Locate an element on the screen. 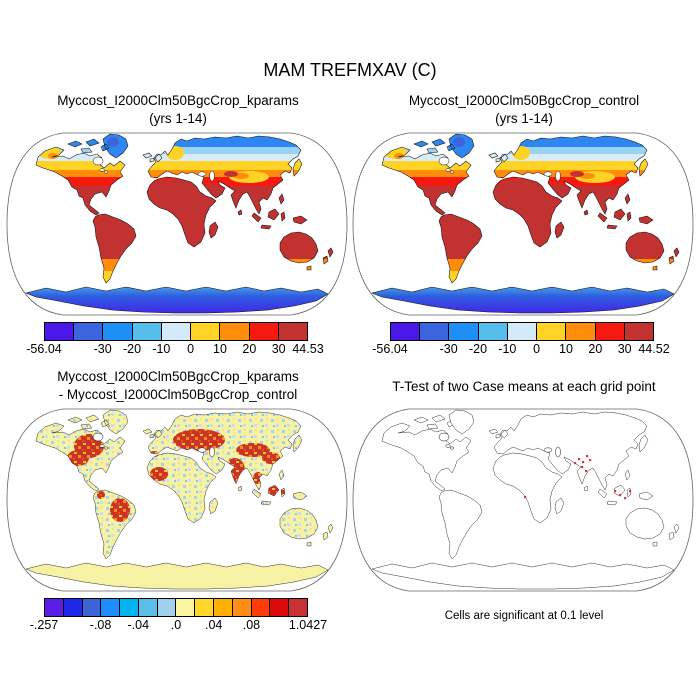 The image size is (700, 700). colorbar-tick-label: 44.52 is located at coordinates (654, 349).